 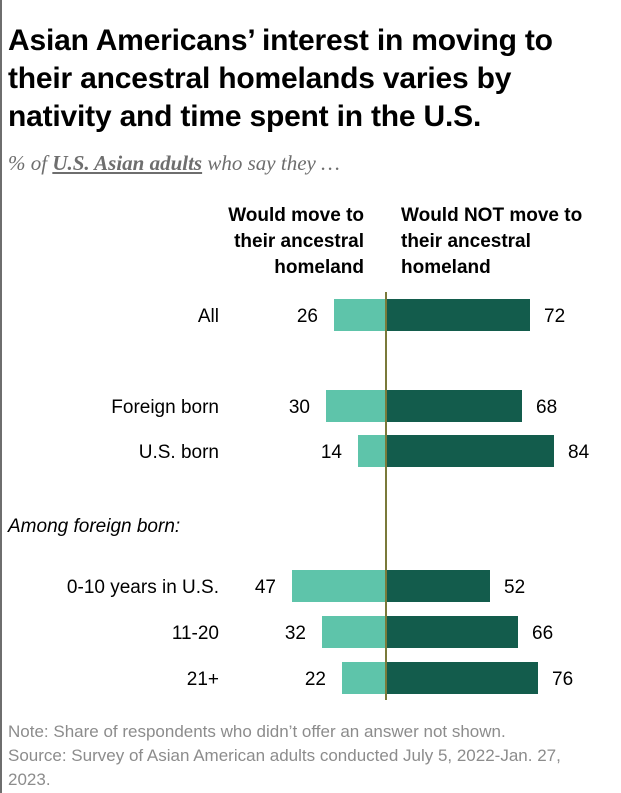 What do you see at coordinates (208, 316) in the screenshot?
I see `category-label-all: All` at bounding box center [208, 316].